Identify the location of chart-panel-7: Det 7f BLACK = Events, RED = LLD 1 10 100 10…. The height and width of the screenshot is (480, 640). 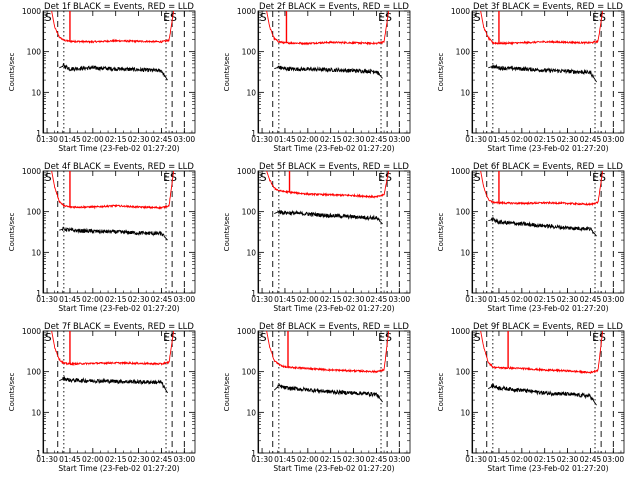
(102, 397).